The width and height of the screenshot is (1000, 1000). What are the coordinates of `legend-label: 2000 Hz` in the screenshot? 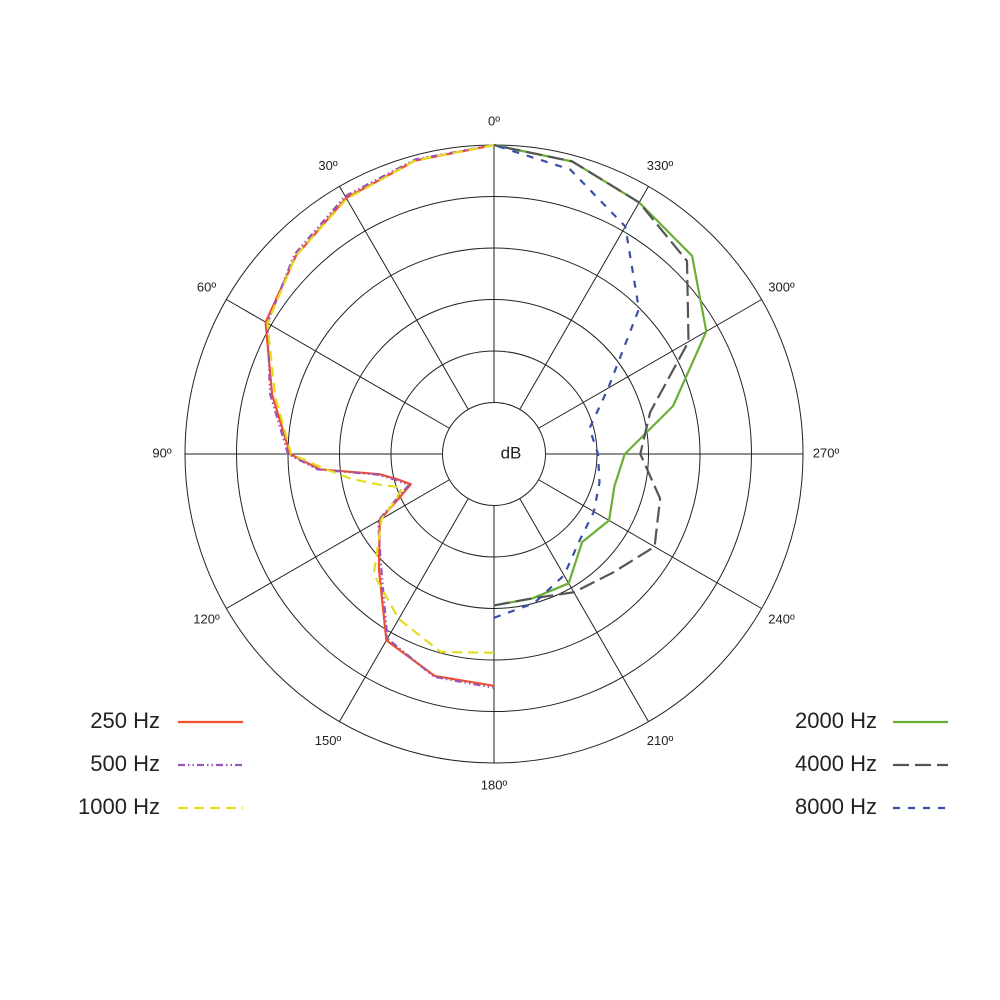 It's located at (836, 720).